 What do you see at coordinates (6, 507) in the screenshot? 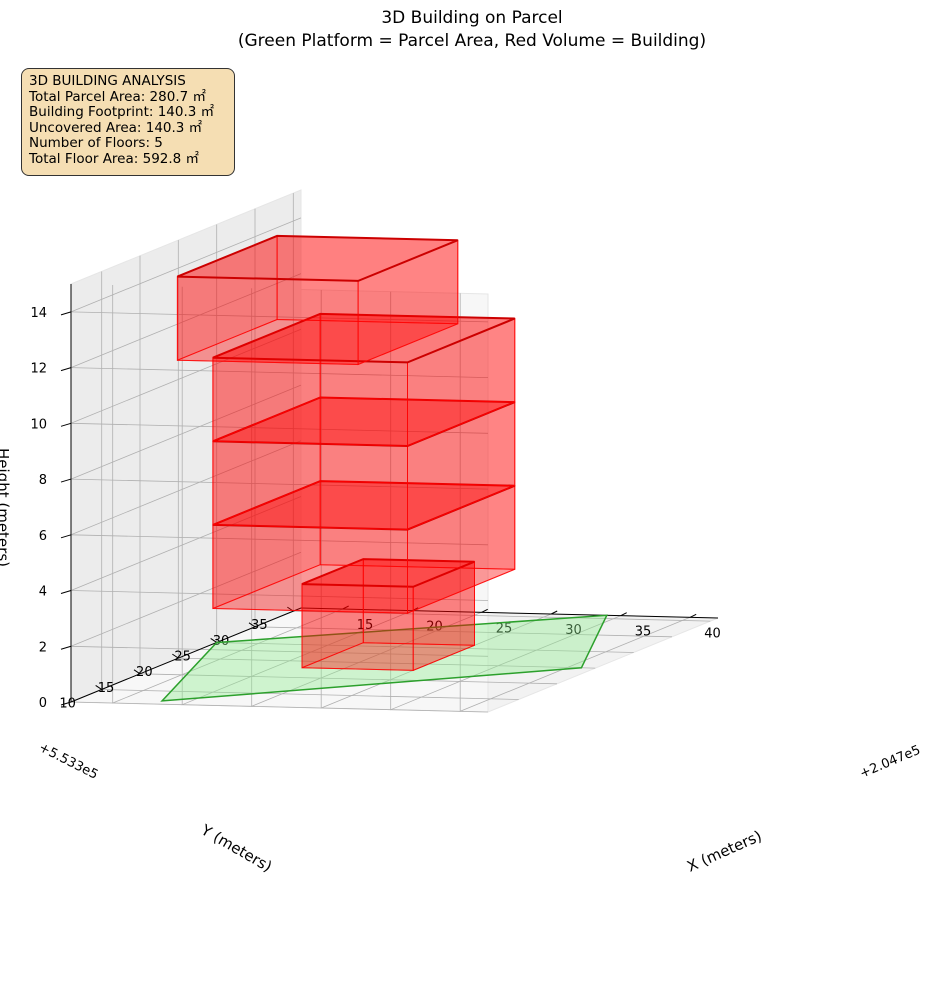
I see `z-axis-label: Height (meters)` at bounding box center [6, 507].